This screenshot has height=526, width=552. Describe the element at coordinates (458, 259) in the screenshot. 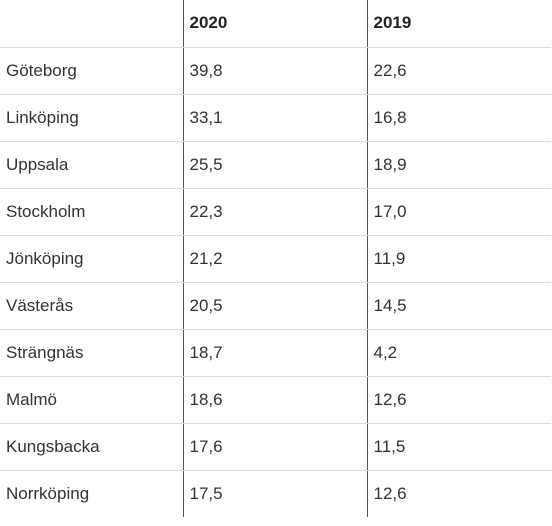

I see `value-2019-cell: 11,9` at that location.